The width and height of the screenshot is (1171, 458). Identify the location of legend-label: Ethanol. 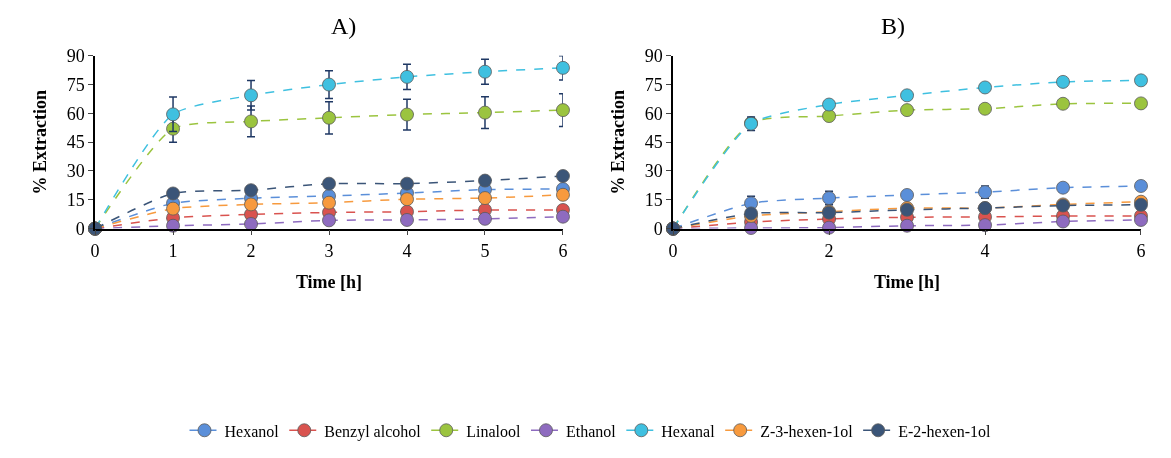
(591, 431).